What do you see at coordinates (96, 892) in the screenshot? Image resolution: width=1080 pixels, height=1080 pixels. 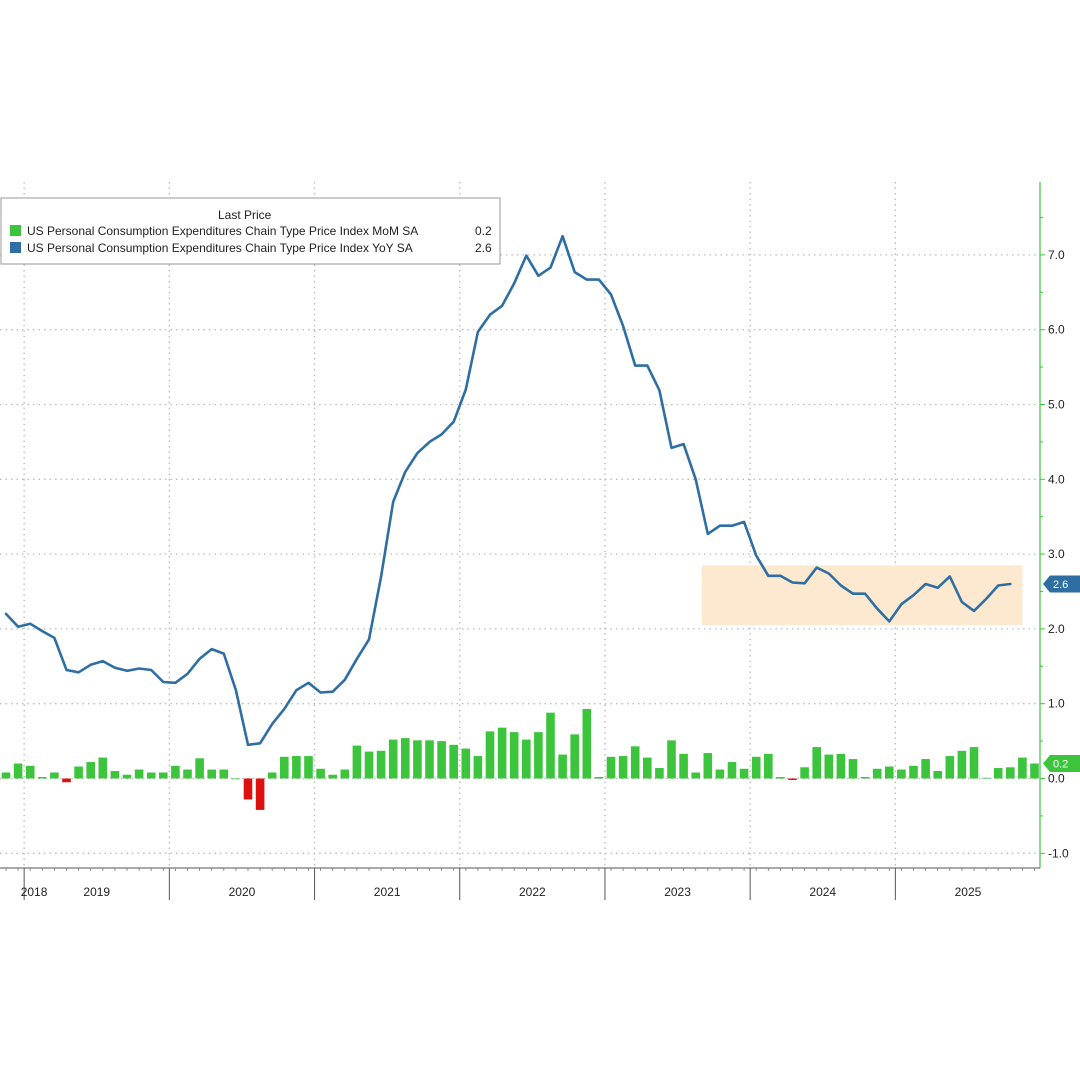 I see `x-year-label: 2019` at bounding box center [96, 892].